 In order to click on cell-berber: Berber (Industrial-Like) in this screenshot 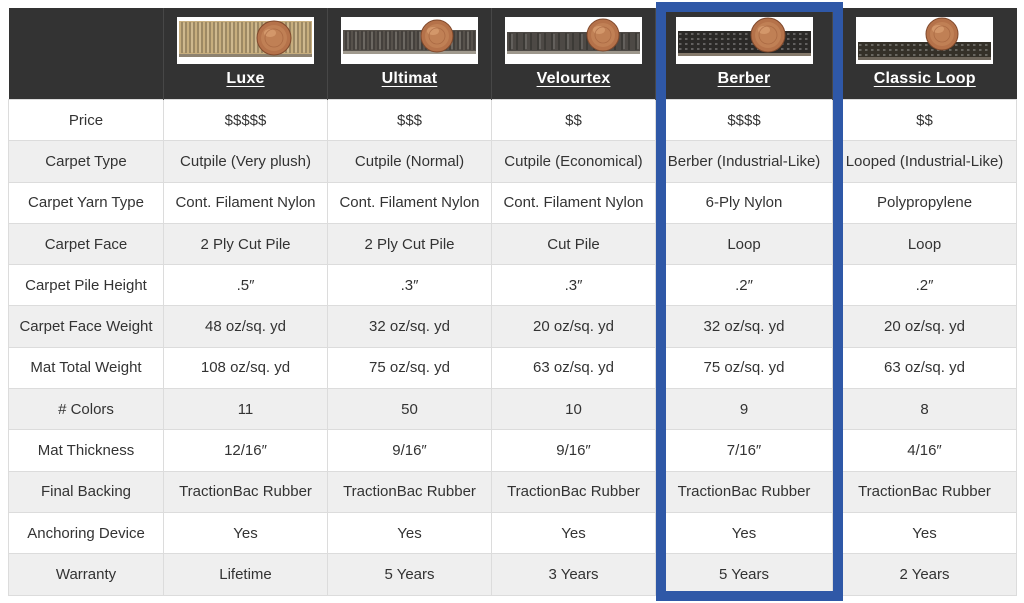, I will do `click(744, 161)`.